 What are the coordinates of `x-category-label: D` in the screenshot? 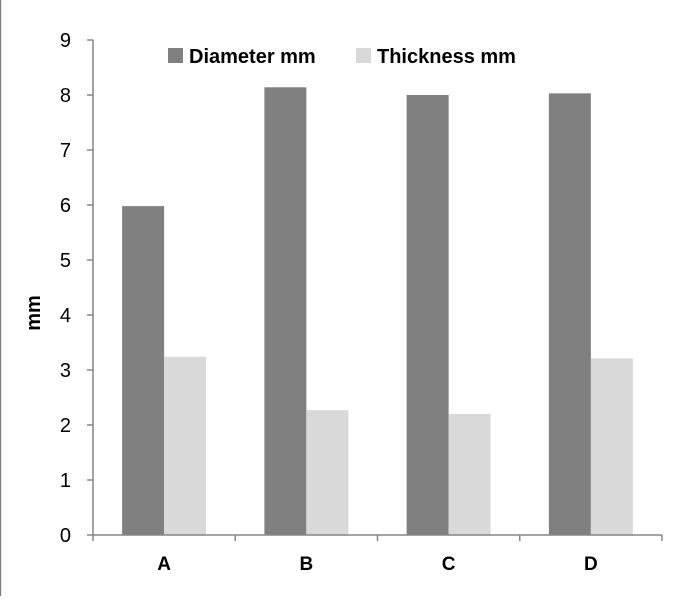 It's located at (591, 564).